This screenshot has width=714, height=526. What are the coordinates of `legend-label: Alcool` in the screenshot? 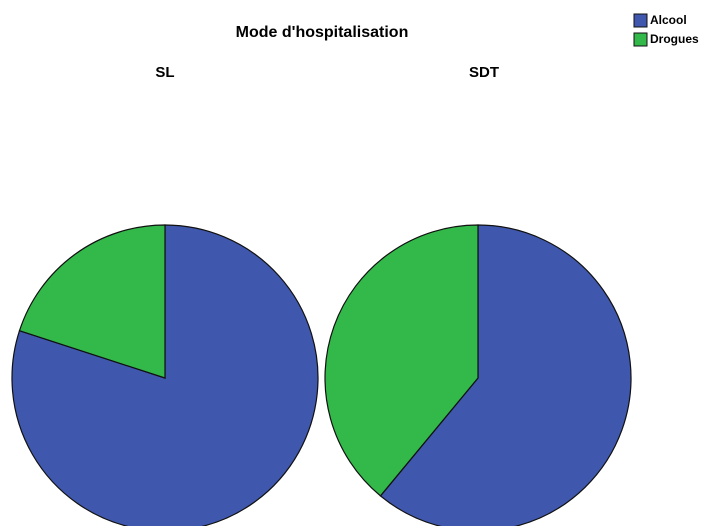 It's located at (668, 20).